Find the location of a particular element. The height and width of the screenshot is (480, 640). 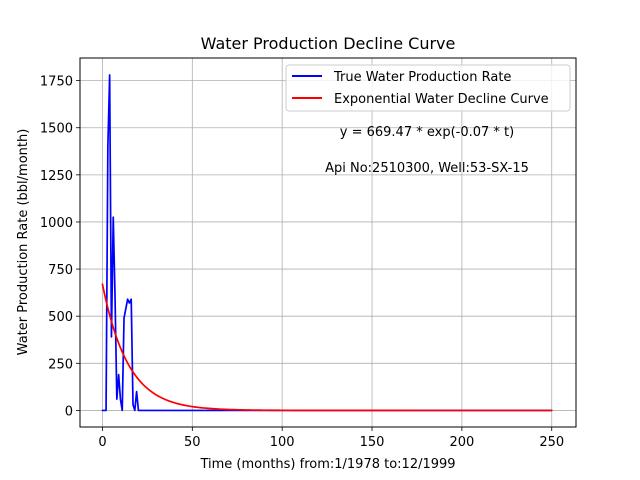

x-axis-title: Time (months) from:1/1978 to:12/1999 is located at coordinates (327, 464).